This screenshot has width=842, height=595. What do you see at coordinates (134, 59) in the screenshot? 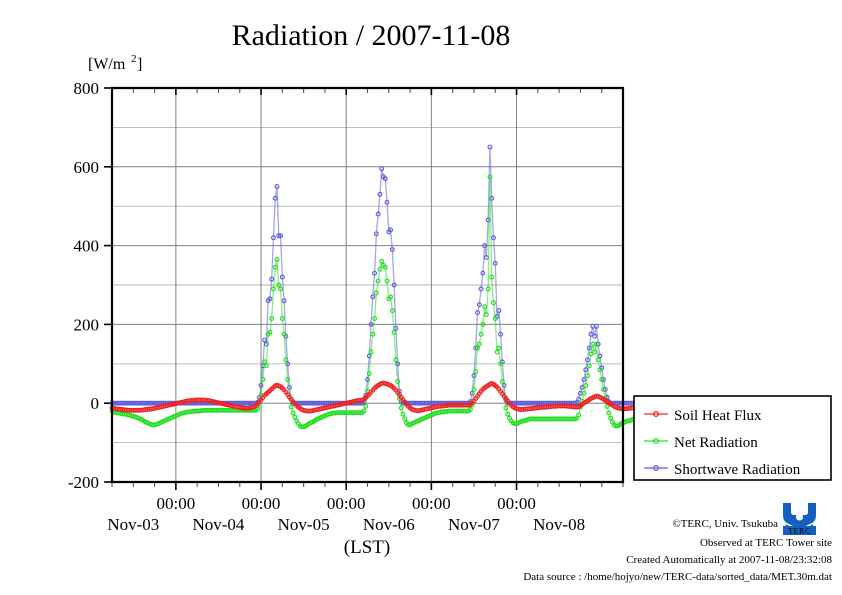
I see `y-unit-superscript: 2` at bounding box center [134, 59].